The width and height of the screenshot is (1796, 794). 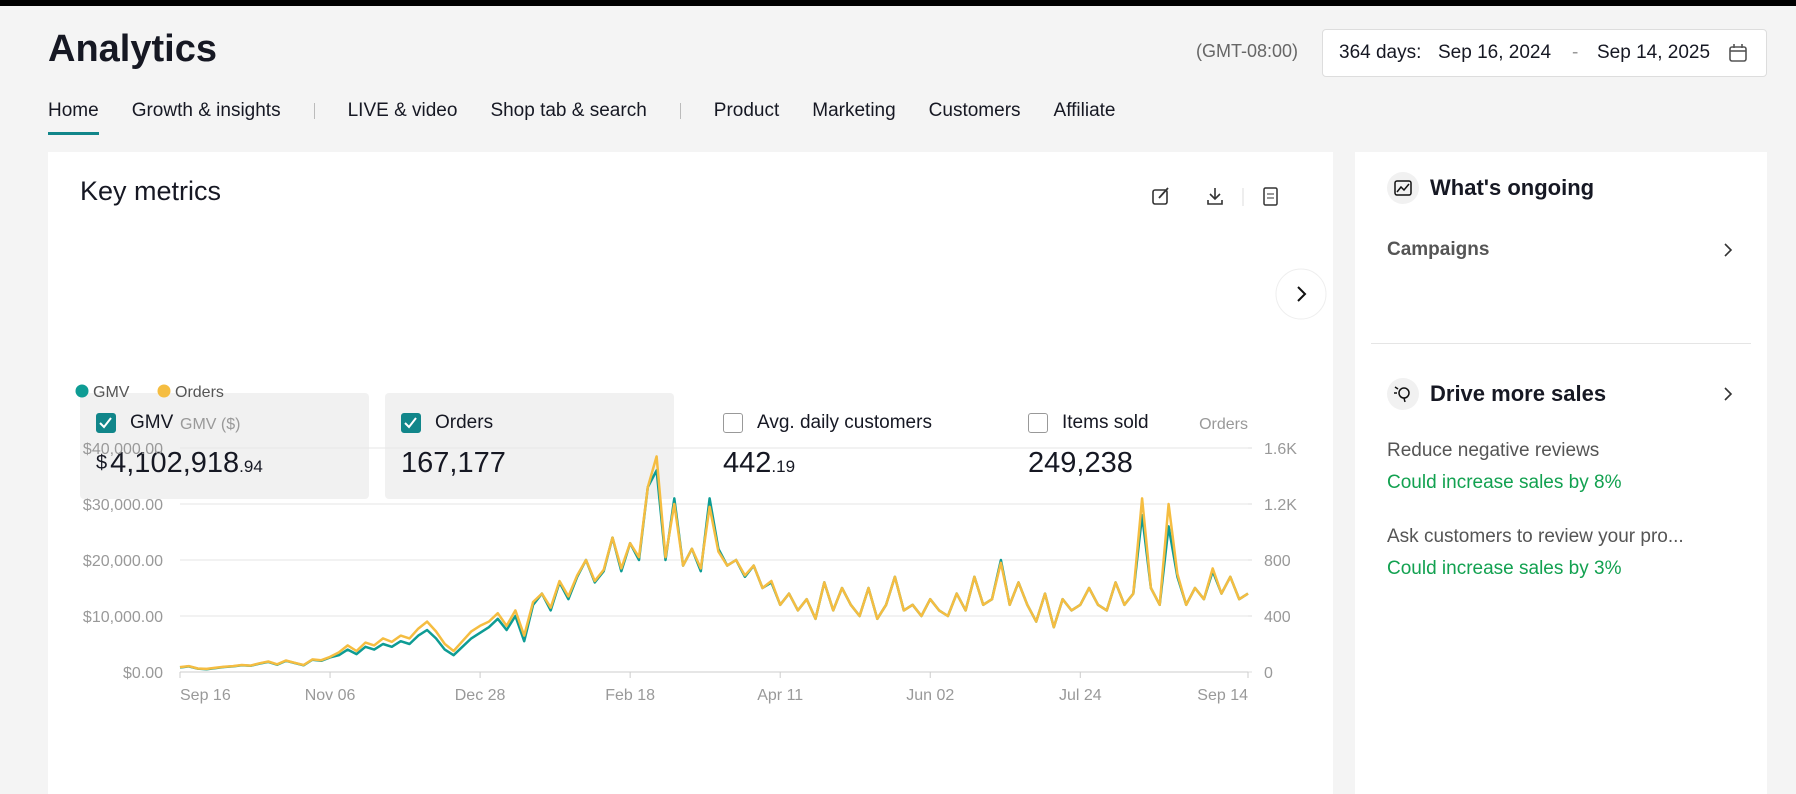 I want to click on end-date: Sep 14, 2025, so click(x=1654, y=52).